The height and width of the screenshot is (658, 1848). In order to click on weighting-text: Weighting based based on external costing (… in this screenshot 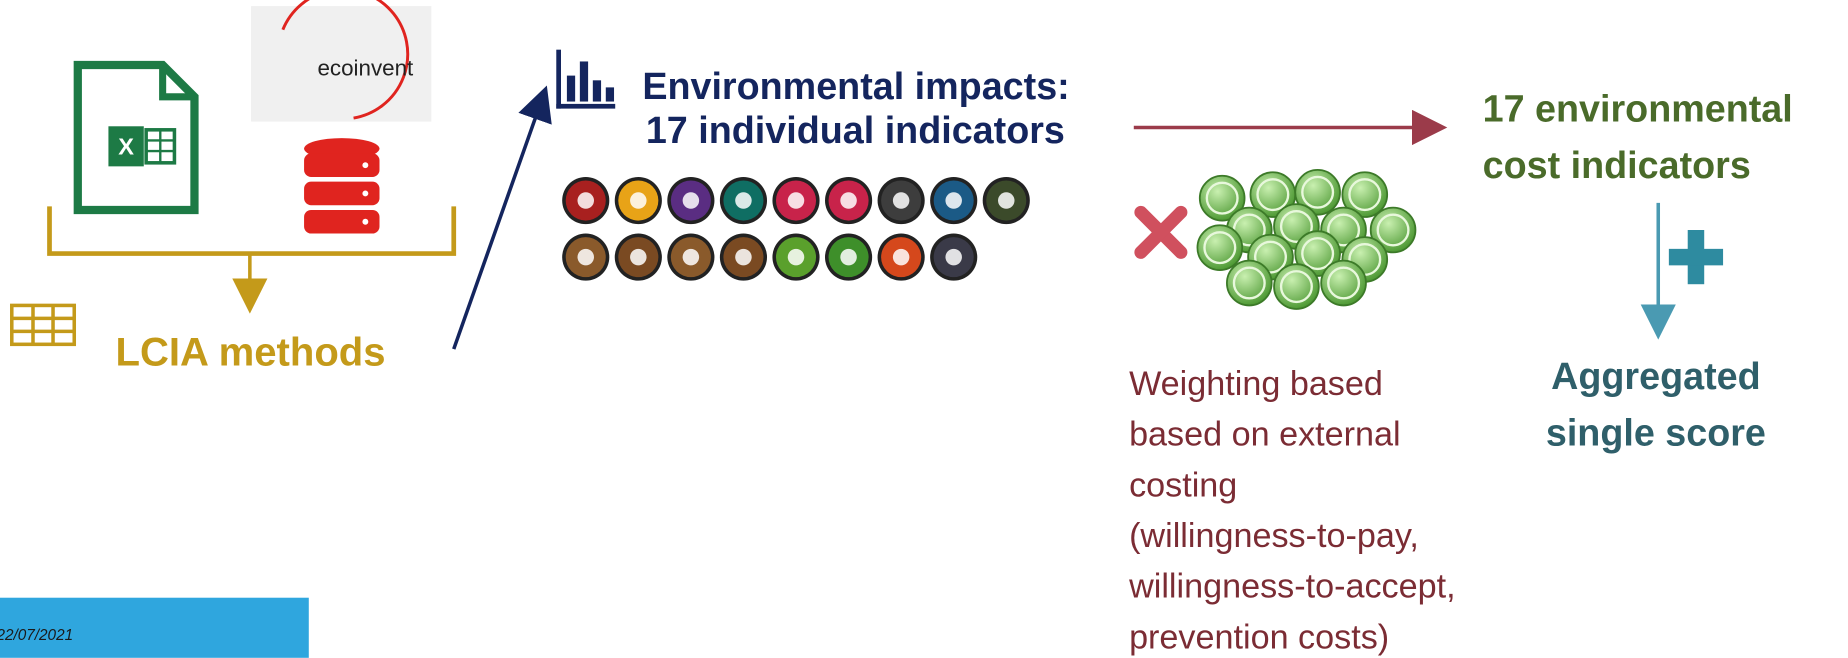, I will do `click(1292, 510)`.